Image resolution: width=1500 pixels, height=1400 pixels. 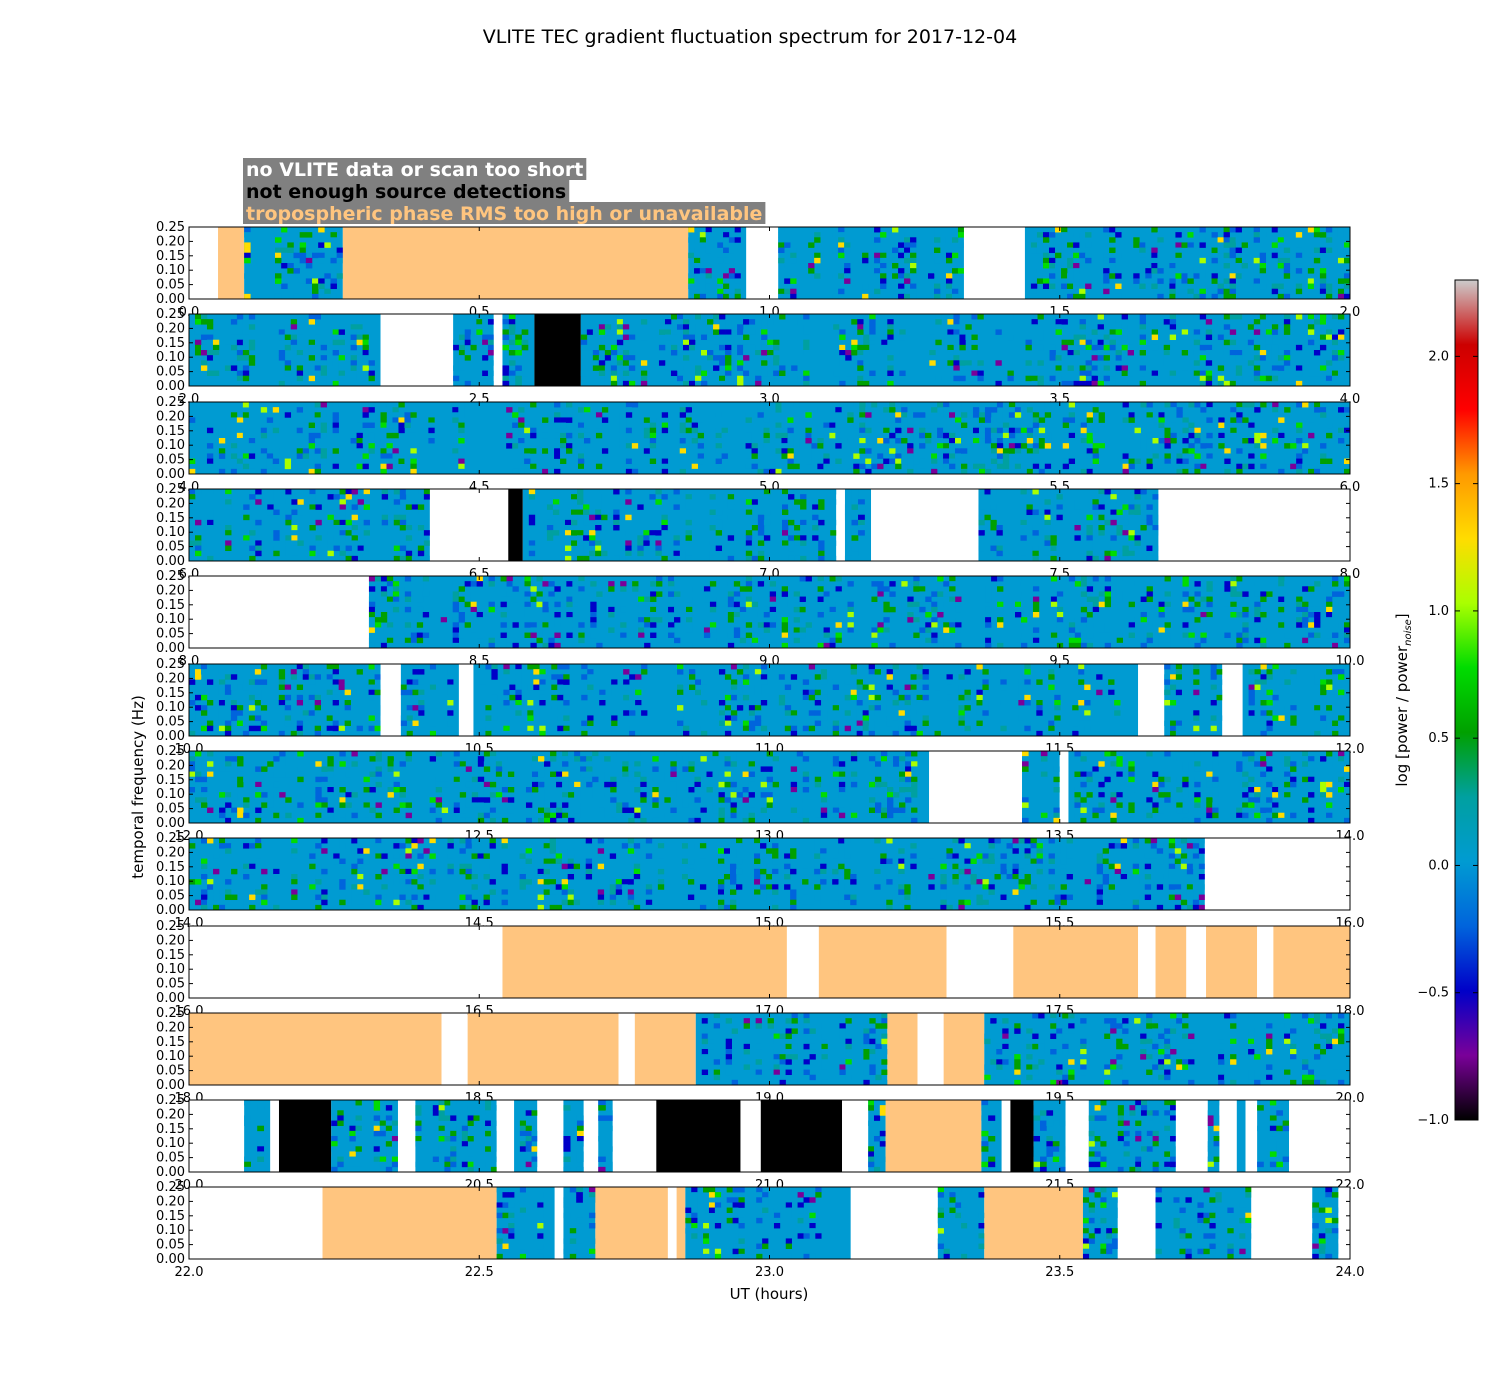 I want to click on x-axis-label: UT (hours), so click(x=769, y=1294).